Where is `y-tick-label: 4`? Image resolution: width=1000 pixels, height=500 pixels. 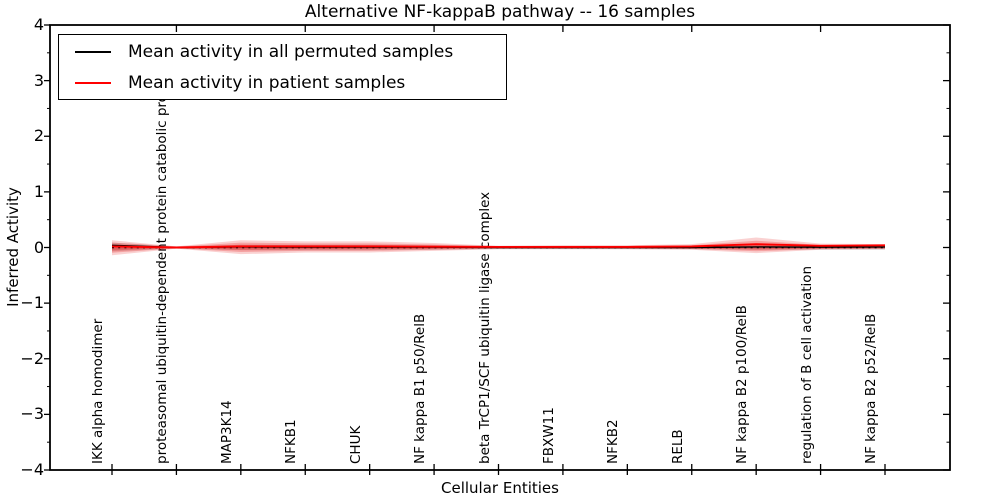 y-tick-label: 4 is located at coordinates (38, 24).